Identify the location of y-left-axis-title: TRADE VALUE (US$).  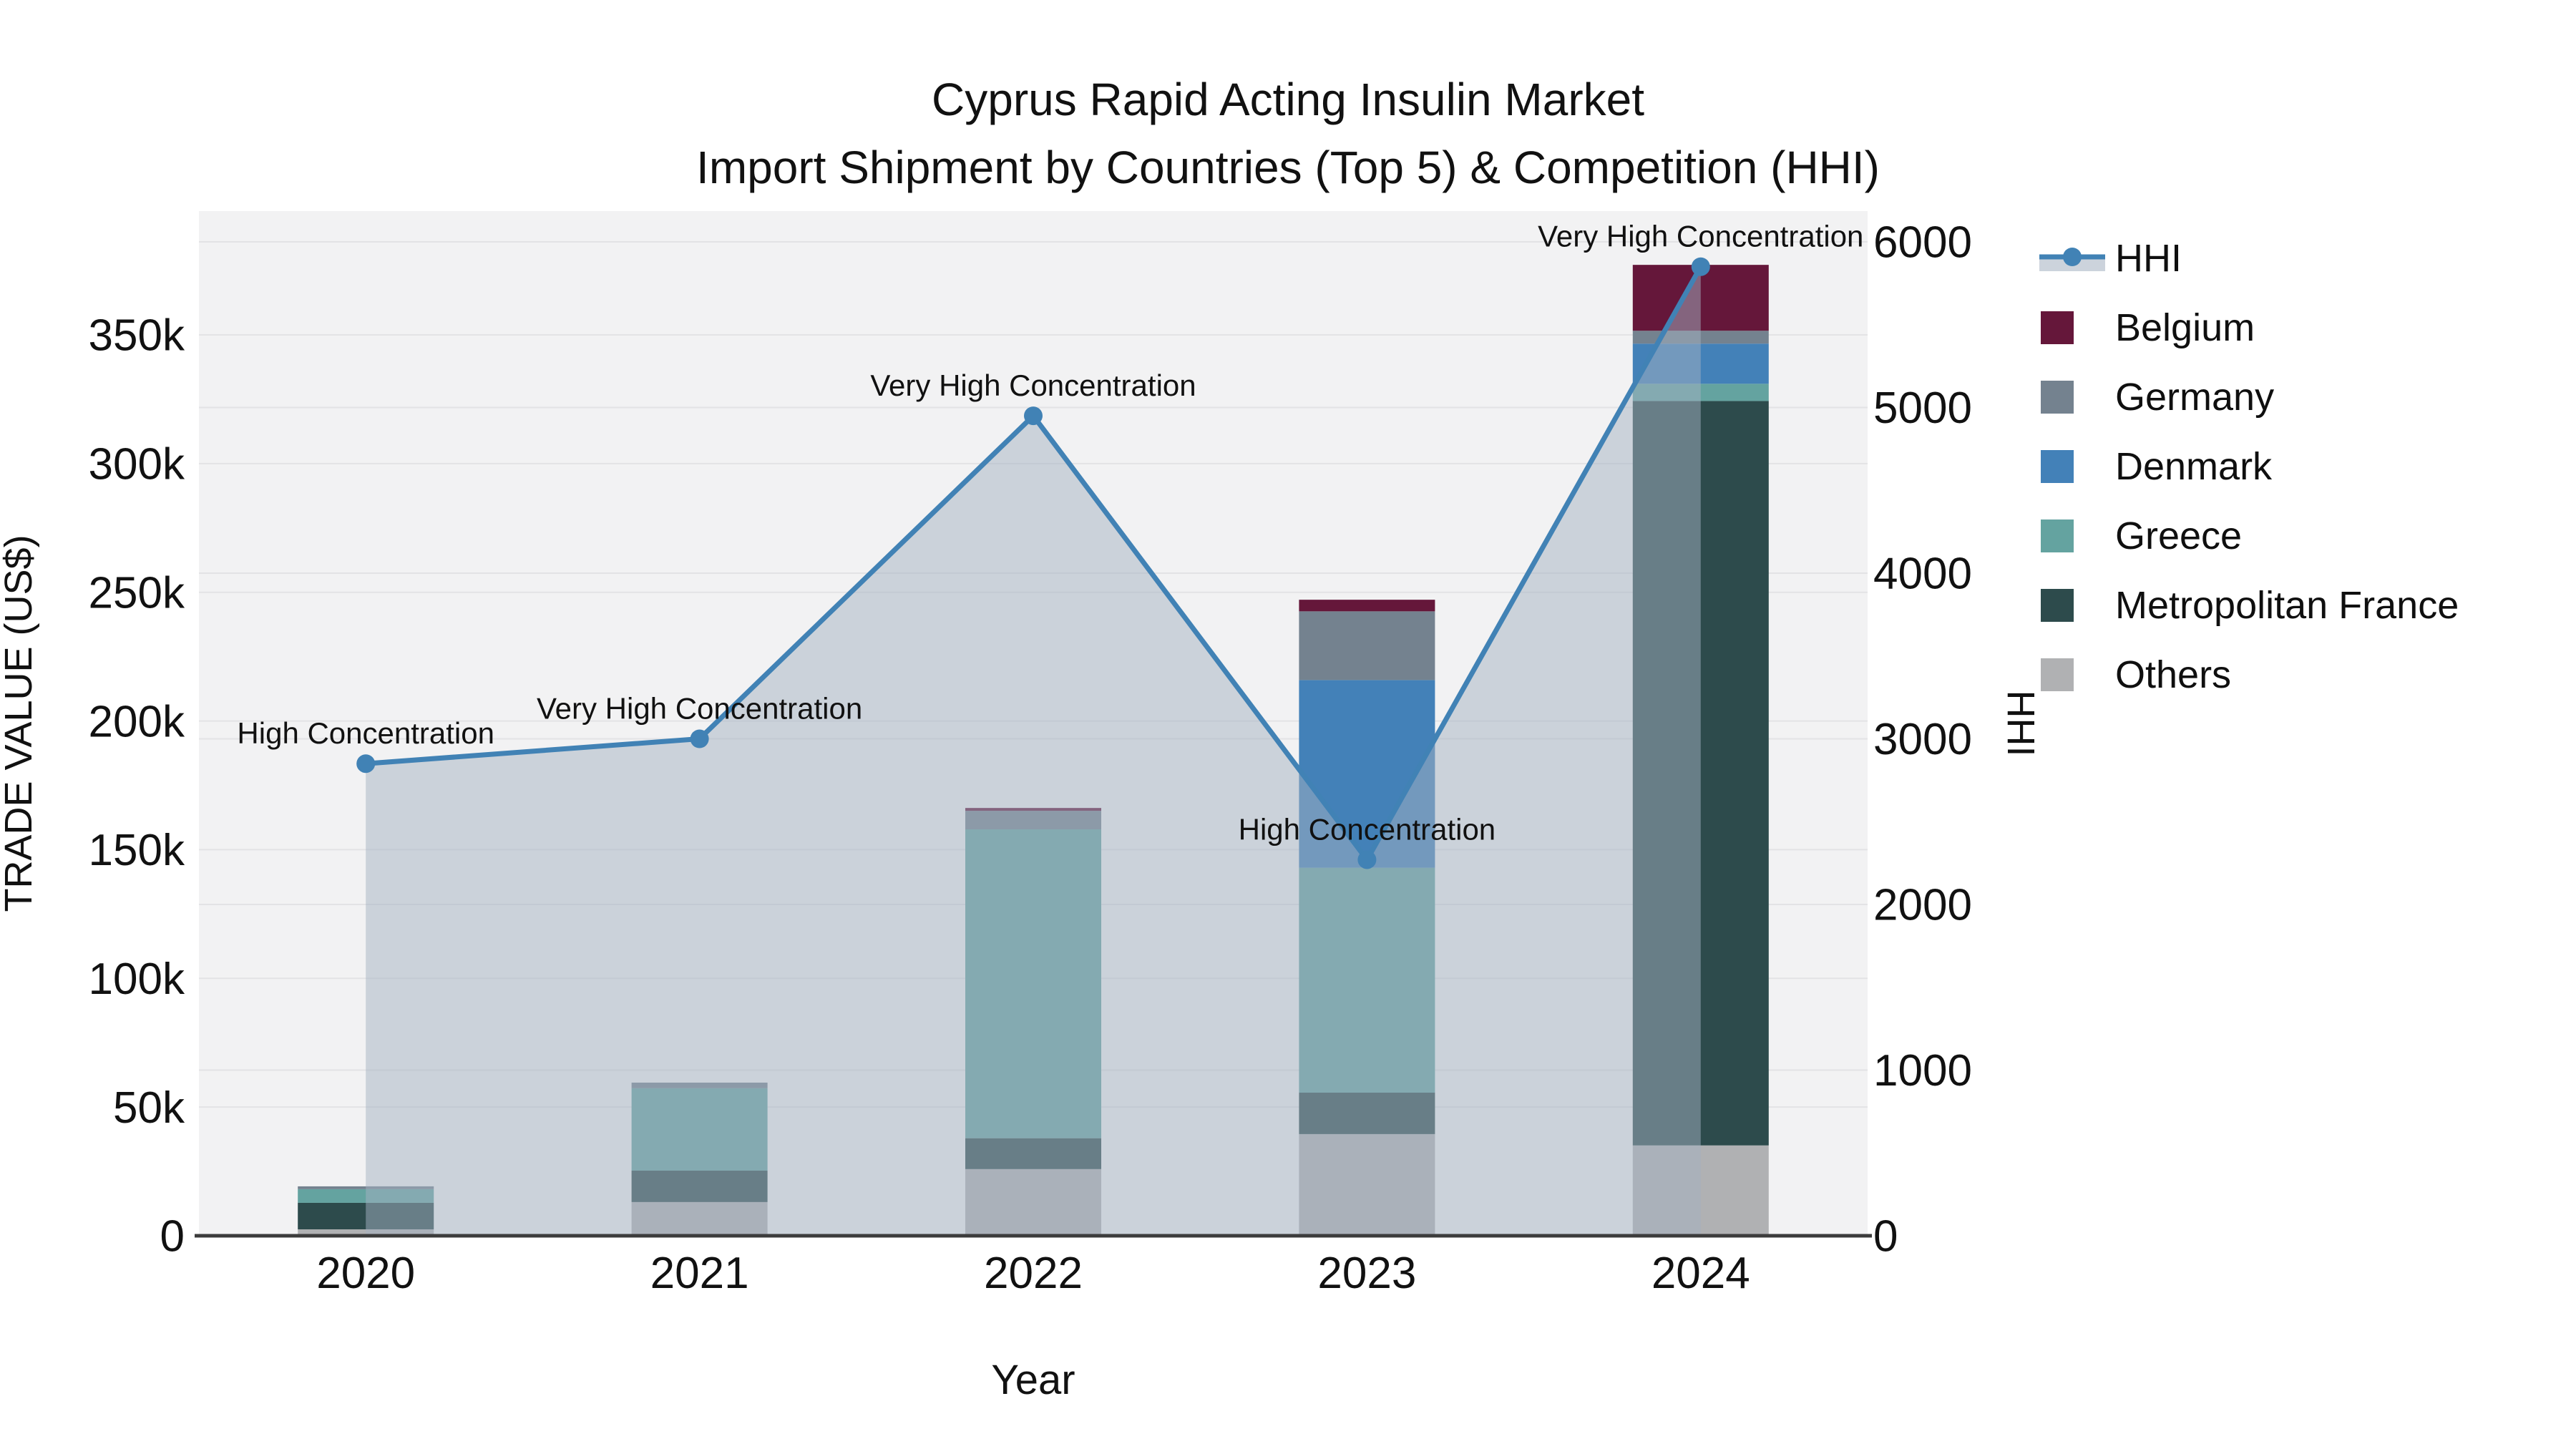
(20, 723).